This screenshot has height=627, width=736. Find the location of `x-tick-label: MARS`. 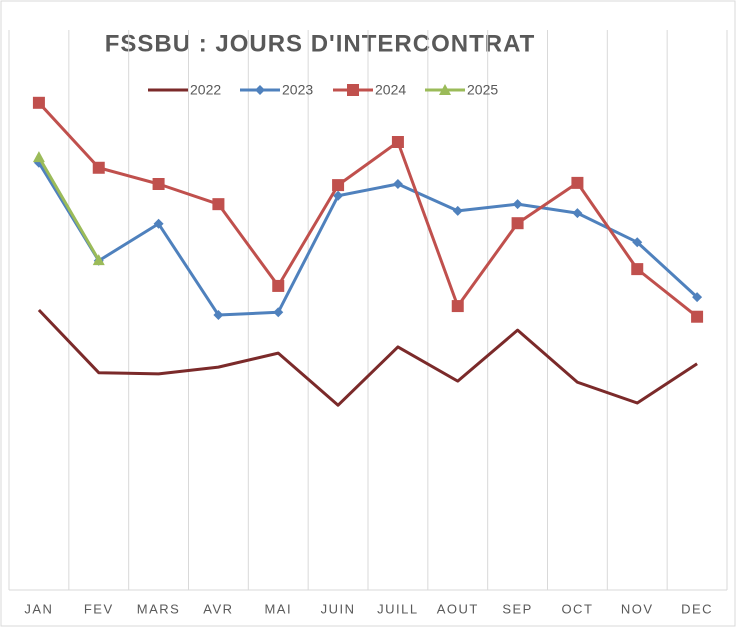

x-tick-label: MARS is located at coordinates (159, 608).